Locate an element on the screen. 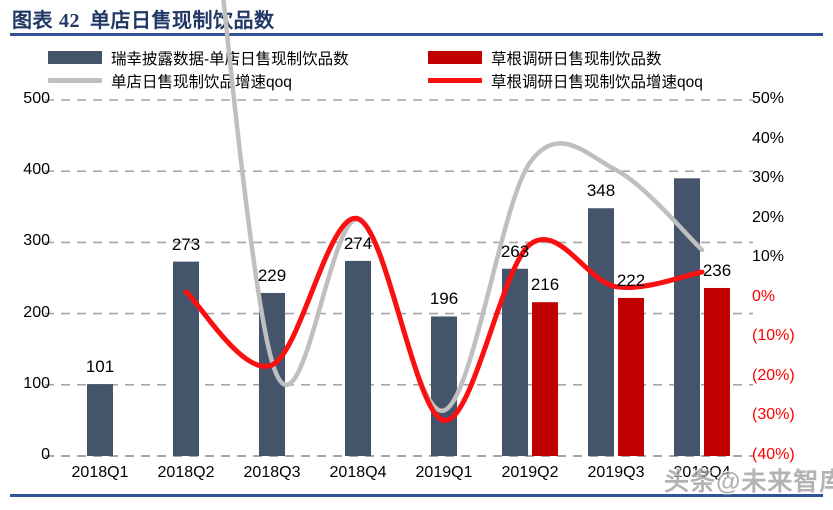 The image size is (833, 510). x-axis-tick: 2019Q4 is located at coordinates (702, 472).